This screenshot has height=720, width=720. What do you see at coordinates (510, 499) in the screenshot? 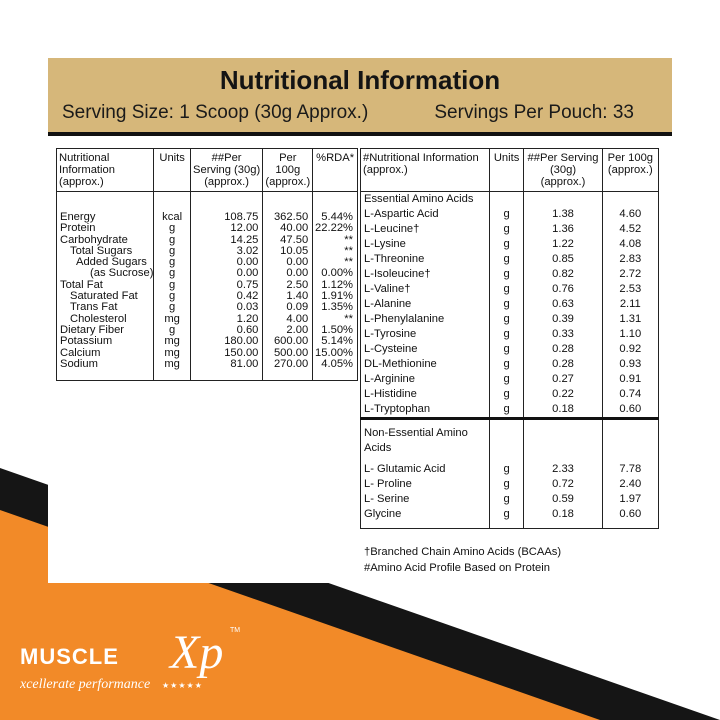
I see `amino-row: L- Serine g 0.59 1.97` at bounding box center [510, 499].